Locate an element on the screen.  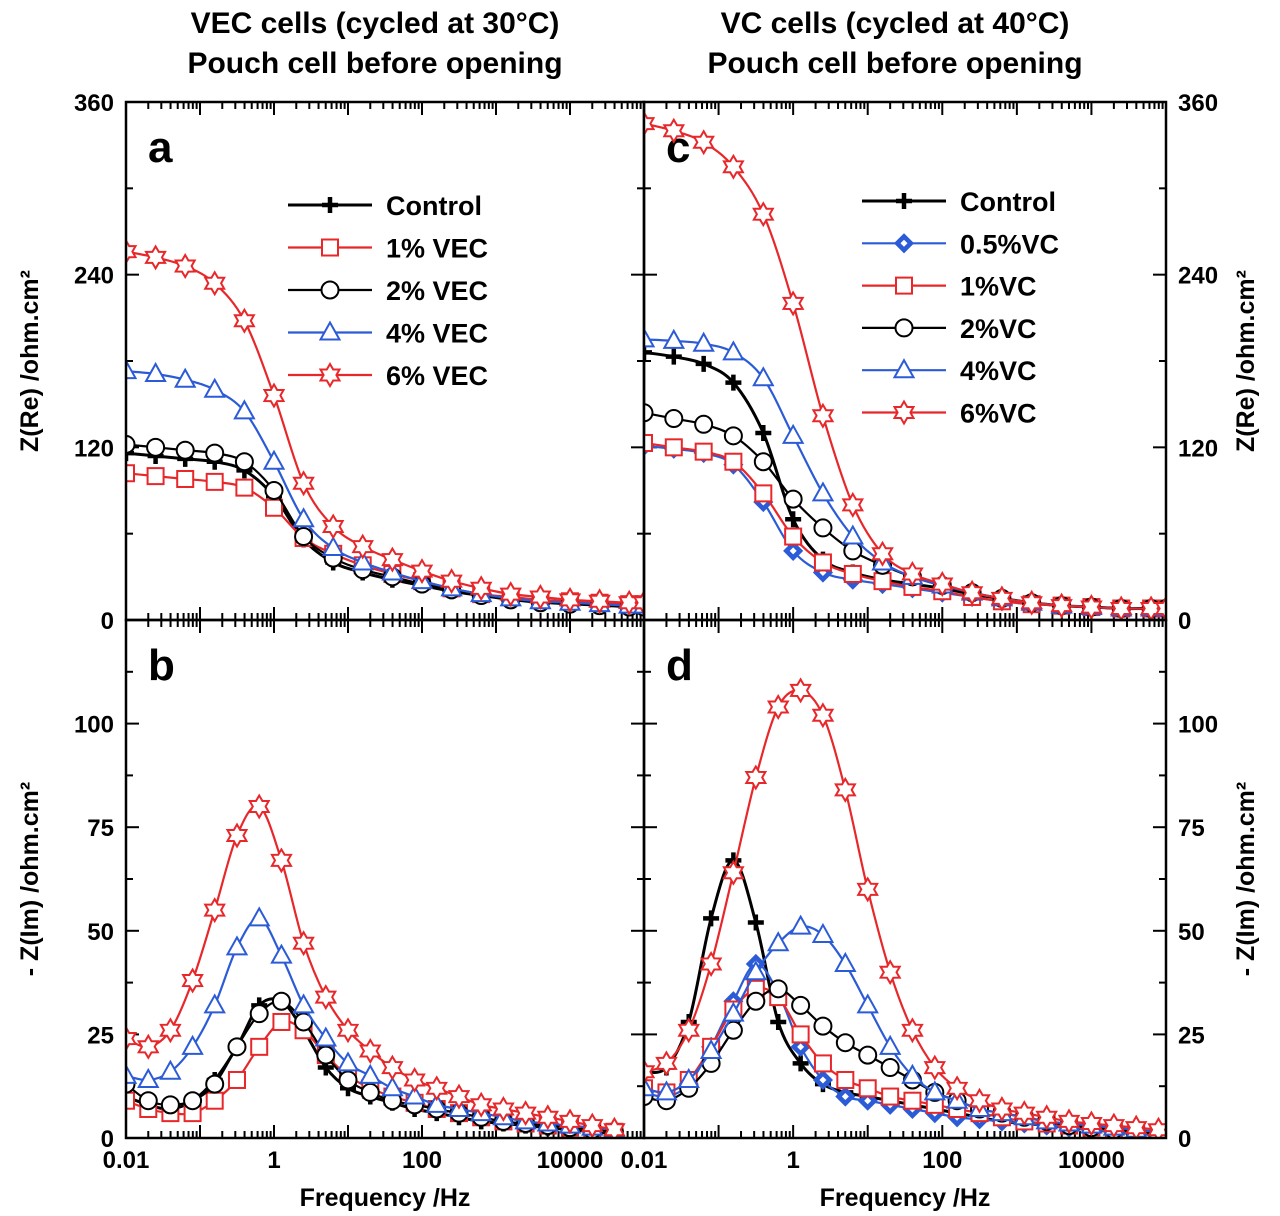
legend-entry: 1% VEC is located at coordinates (437, 249).